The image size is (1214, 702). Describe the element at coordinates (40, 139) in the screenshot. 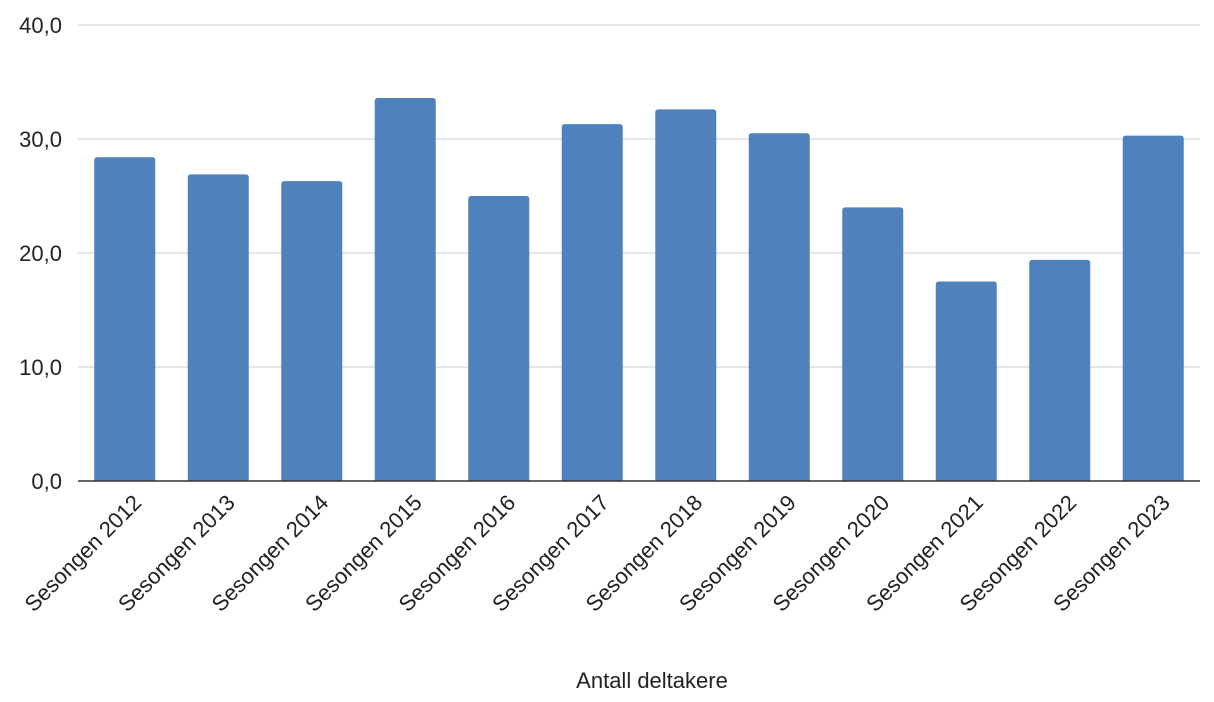

I see `y-tick-label: 30,0` at that location.